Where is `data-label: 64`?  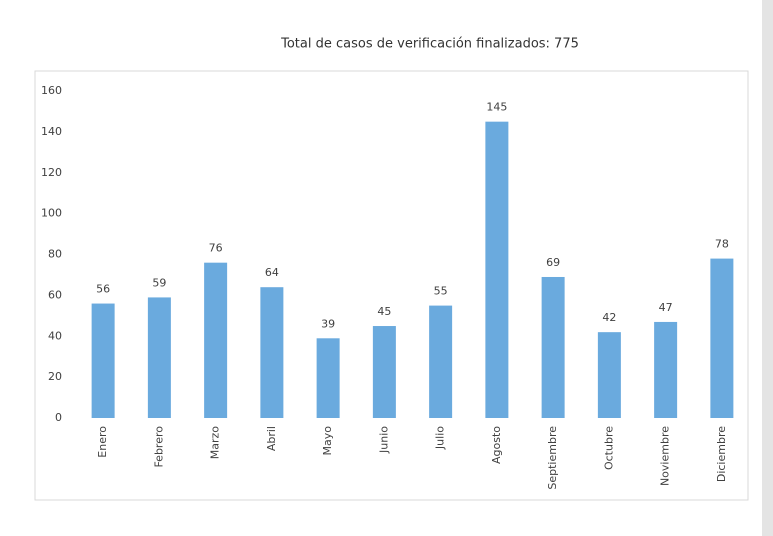
data-label: 64 is located at coordinates (272, 272).